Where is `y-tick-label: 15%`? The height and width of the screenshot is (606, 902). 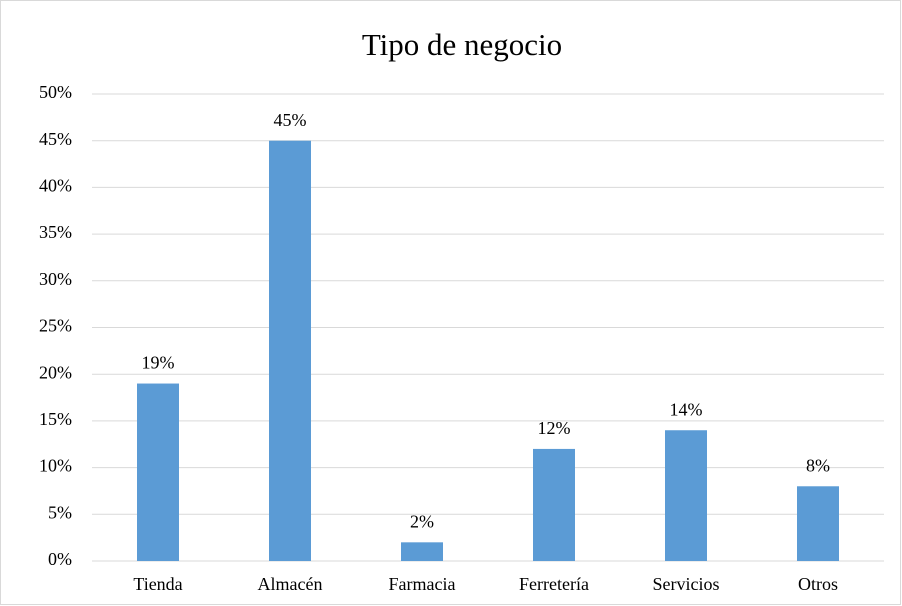
y-tick-label: 15% is located at coordinates (55, 419).